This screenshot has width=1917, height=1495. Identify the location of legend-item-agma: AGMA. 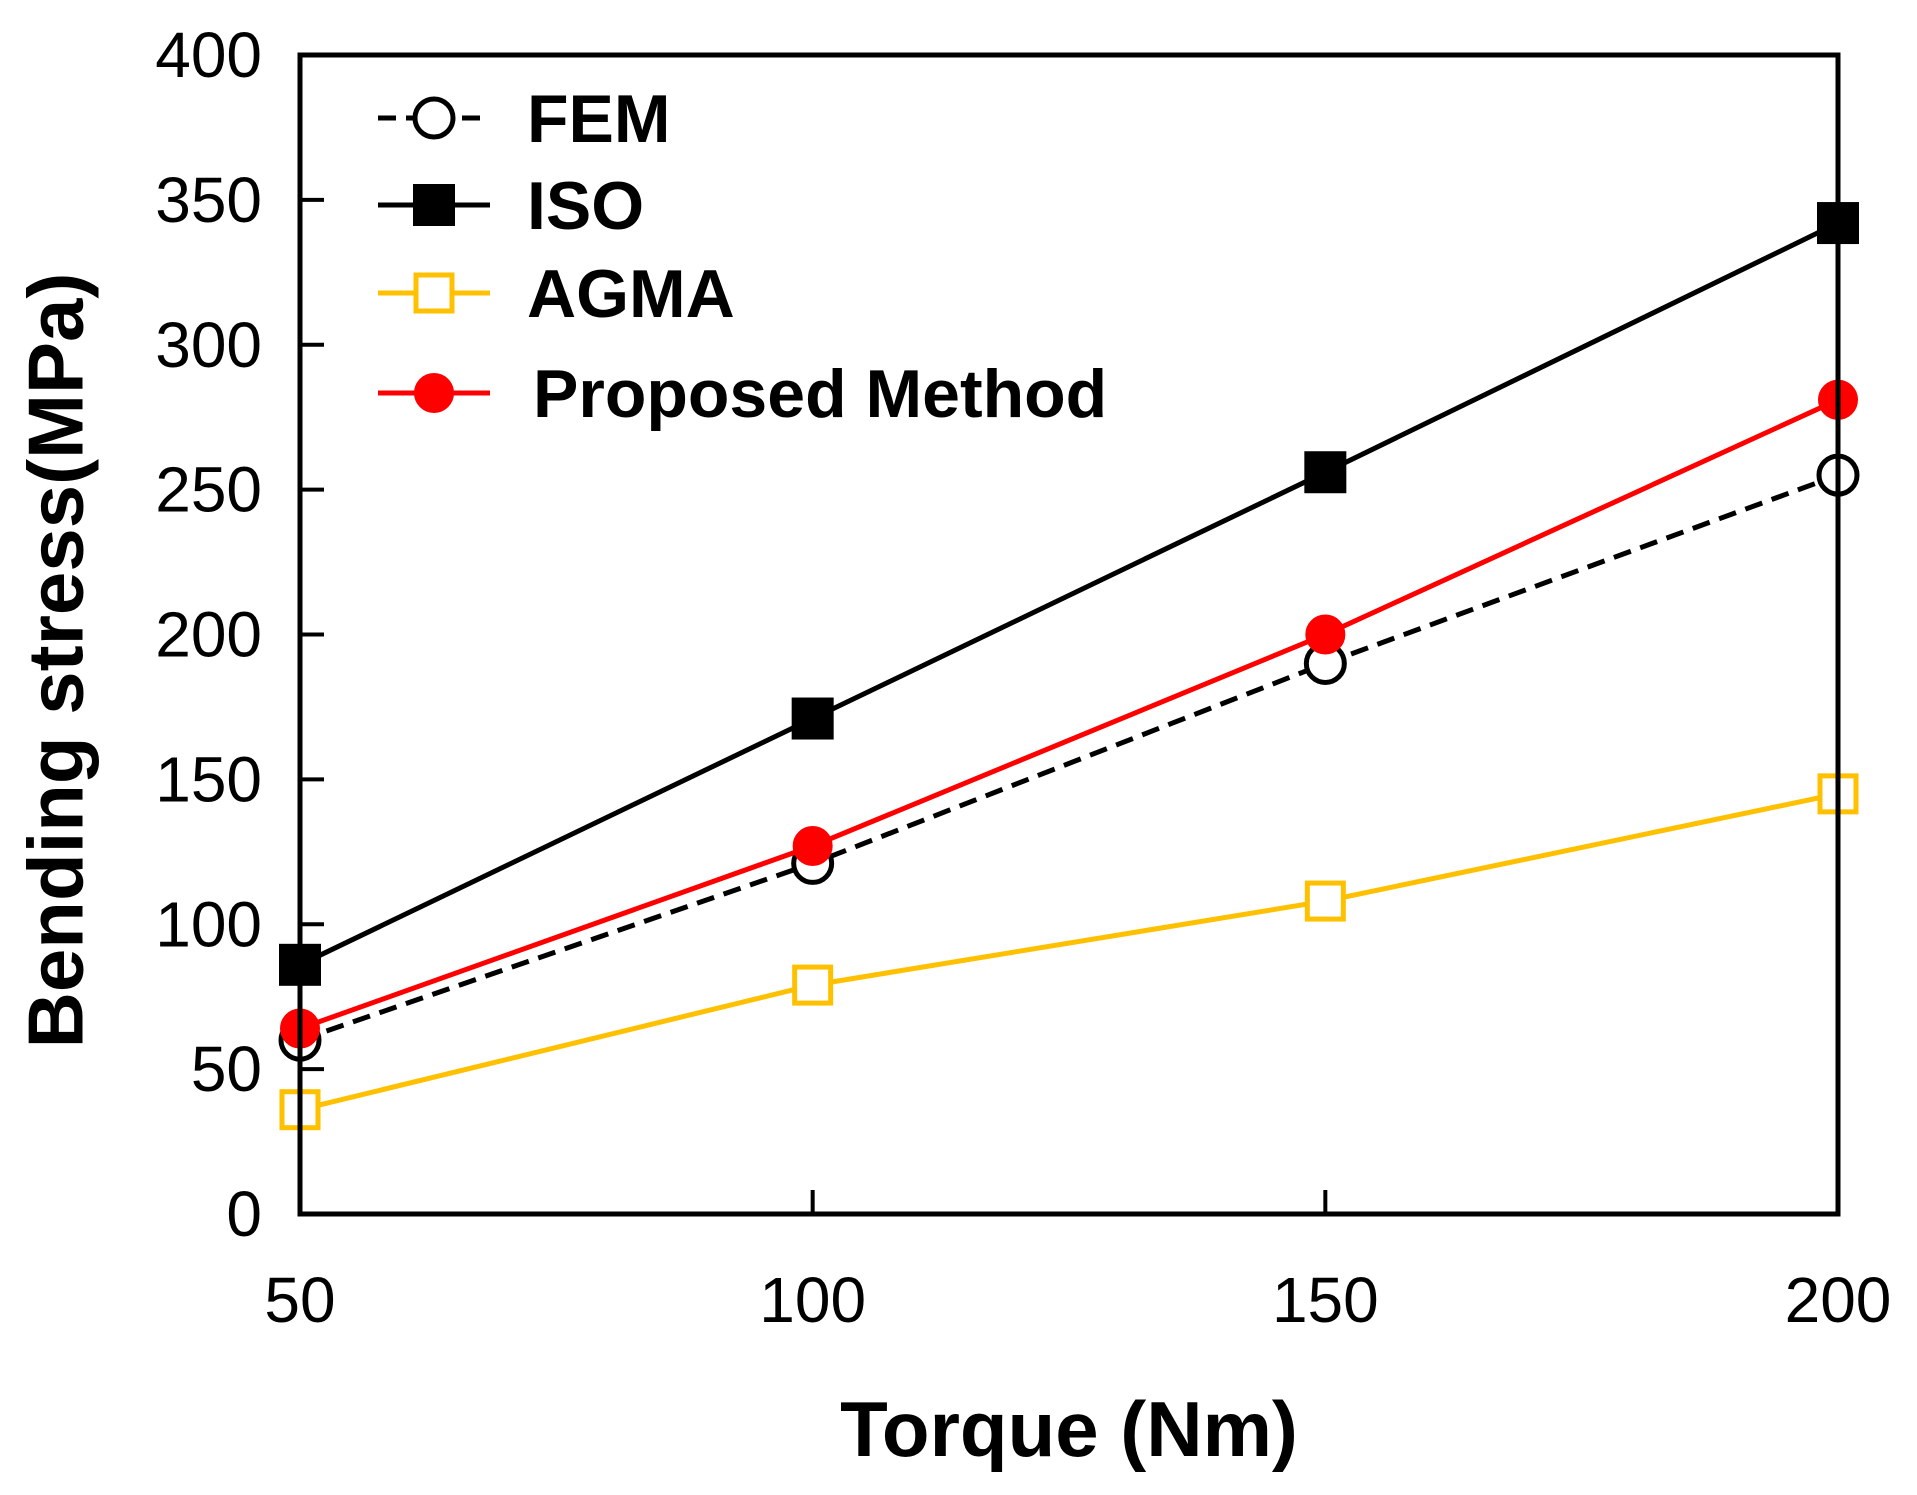
(556, 294).